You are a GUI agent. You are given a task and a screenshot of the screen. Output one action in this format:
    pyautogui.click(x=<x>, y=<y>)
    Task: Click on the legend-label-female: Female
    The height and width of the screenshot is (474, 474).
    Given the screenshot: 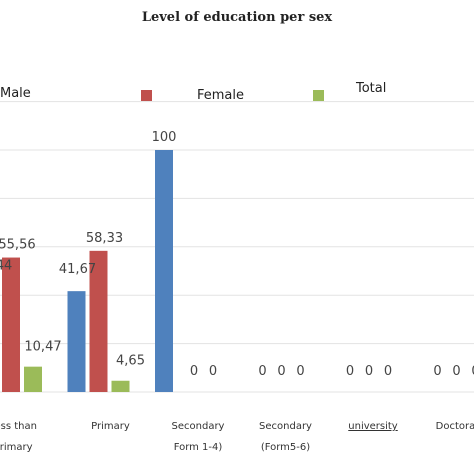 What is the action you would take?
    pyautogui.click(x=220, y=95)
    